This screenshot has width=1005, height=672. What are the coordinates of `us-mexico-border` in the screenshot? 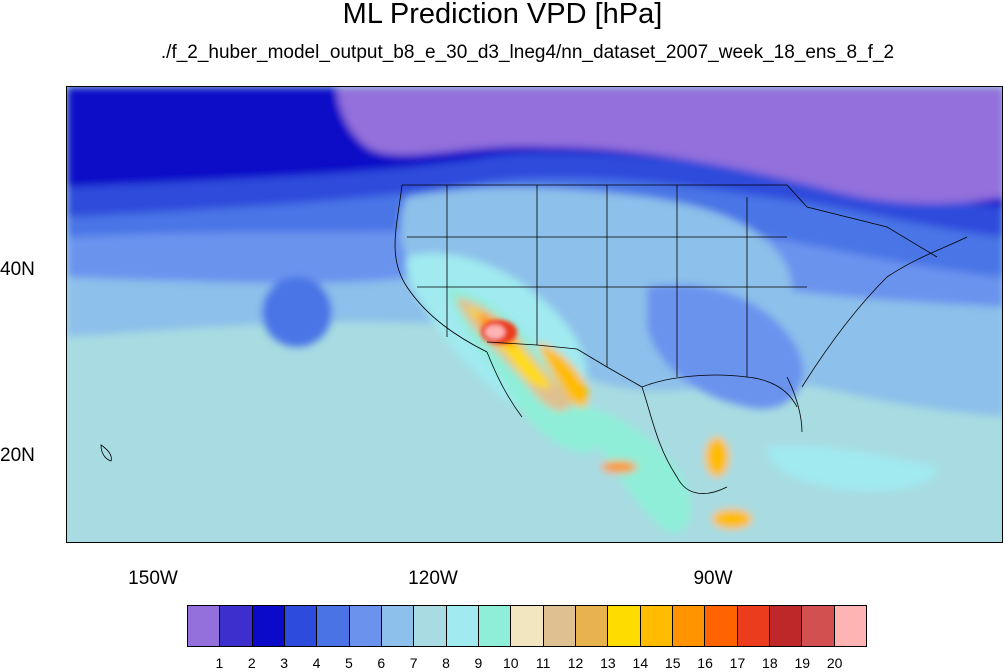 It's located at (564, 364).